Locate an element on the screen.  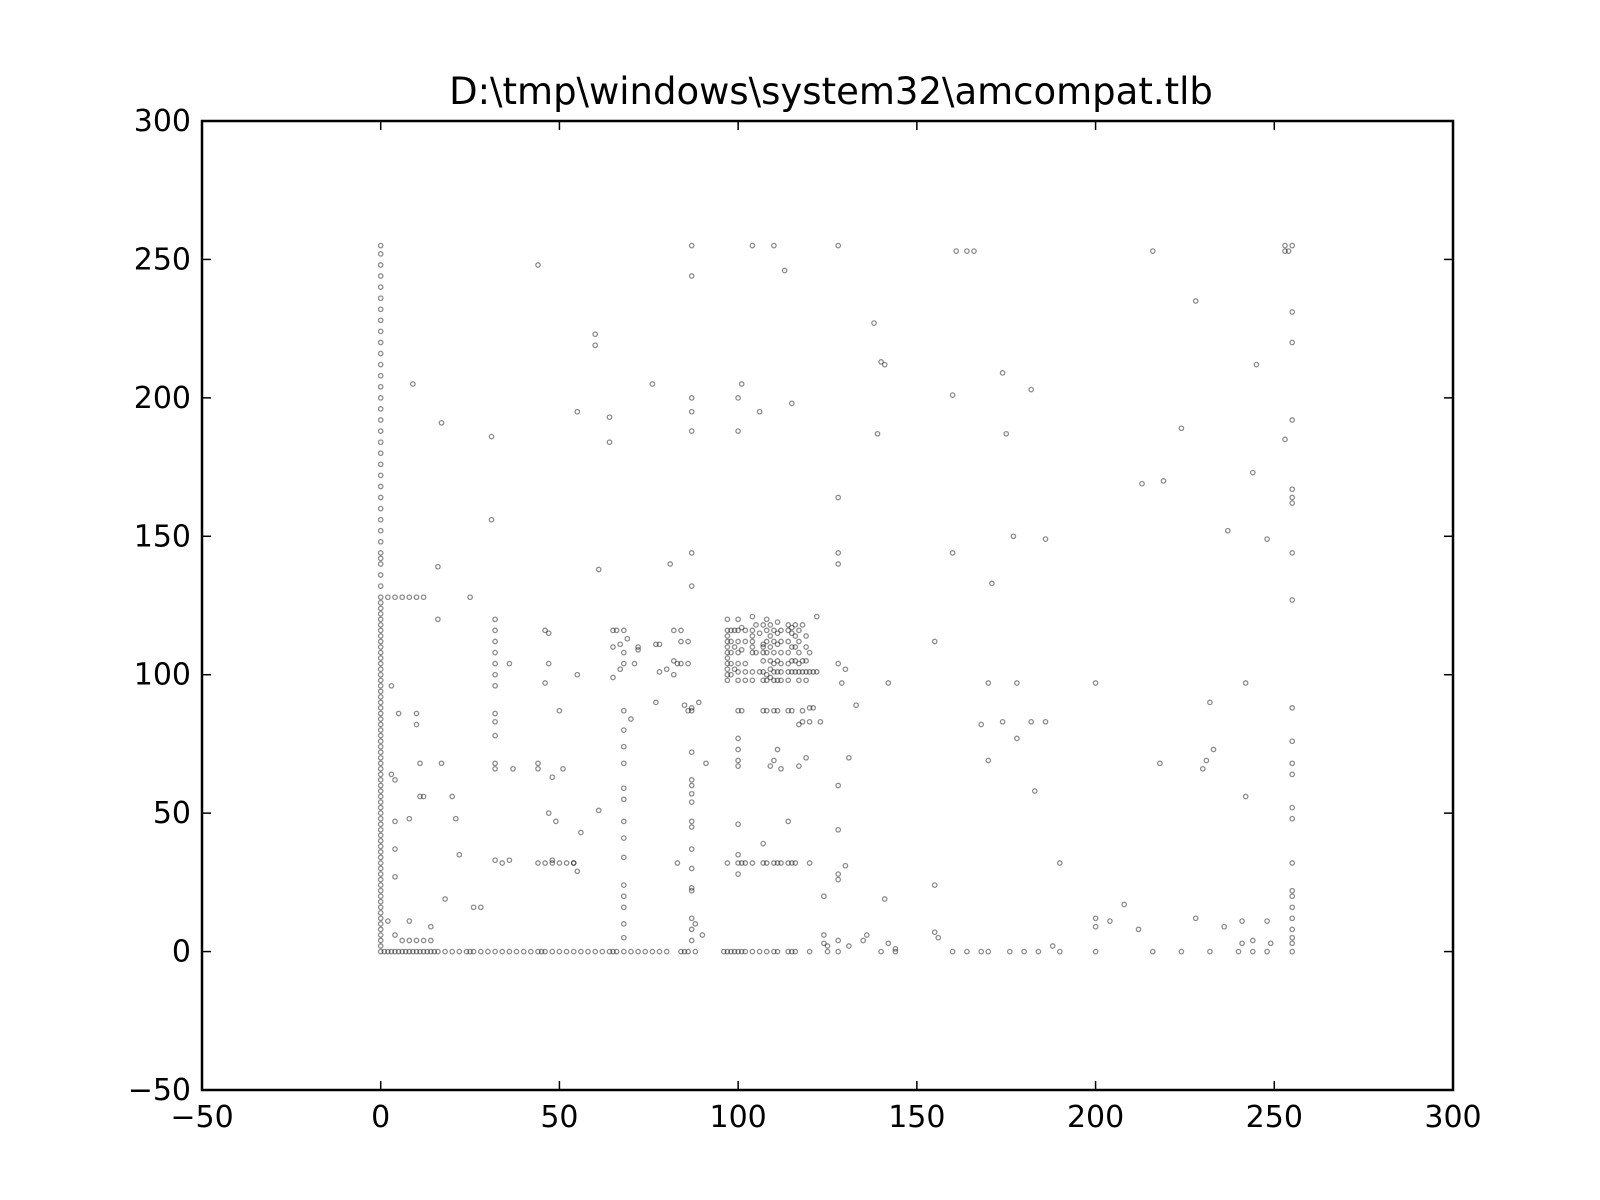
x-tick-label: 100 is located at coordinates (738, 1117).